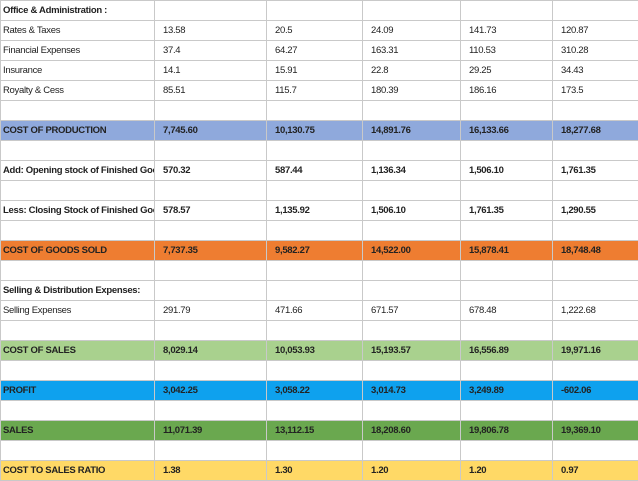  Describe the element at coordinates (78, 51) in the screenshot. I see `row-label-cell: Financial Expenses` at that location.